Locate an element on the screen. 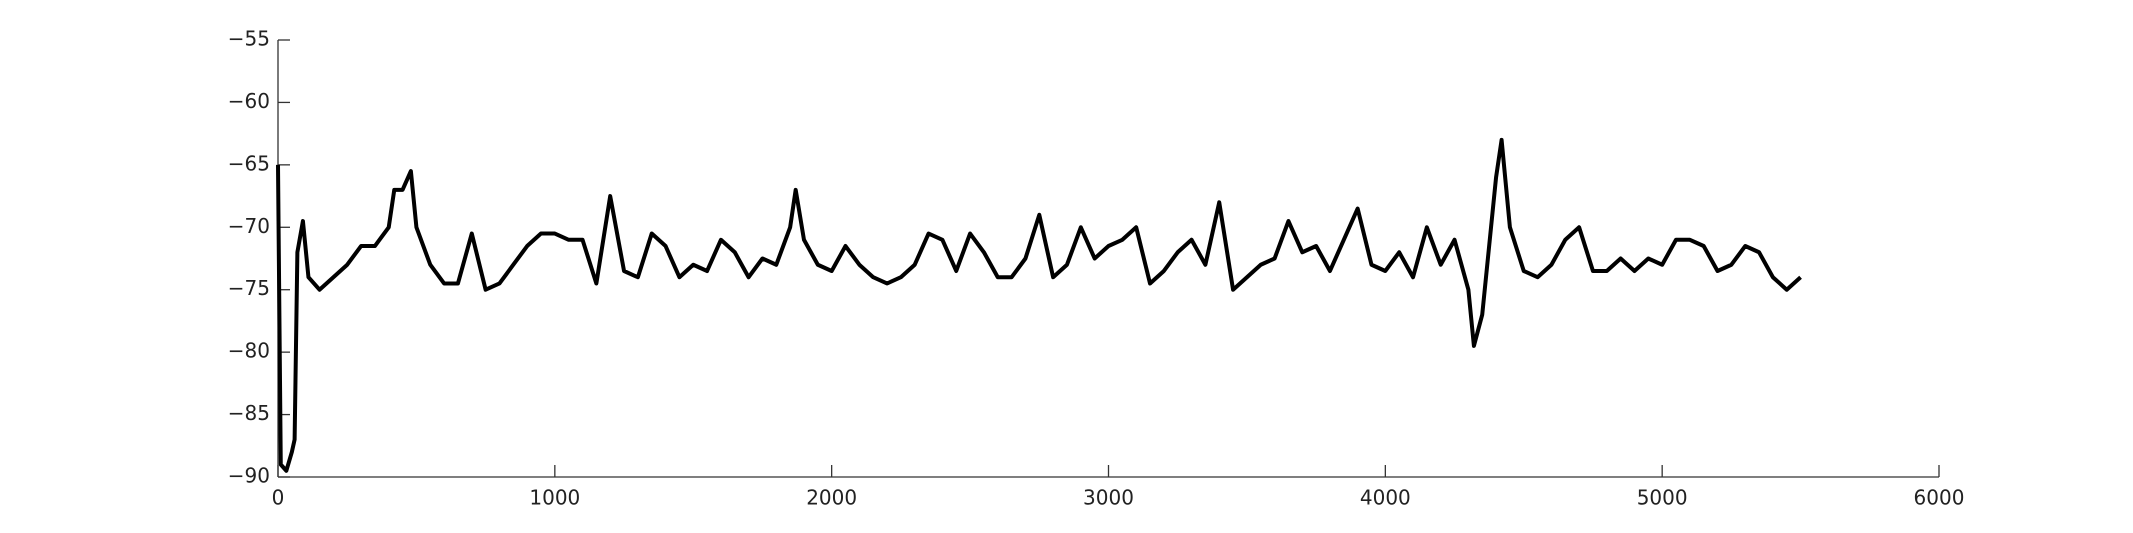 Image resolution: width=2133 pixels, height=533 pixels. x-tick-label: 4000 is located at coordinates (1385, 498).